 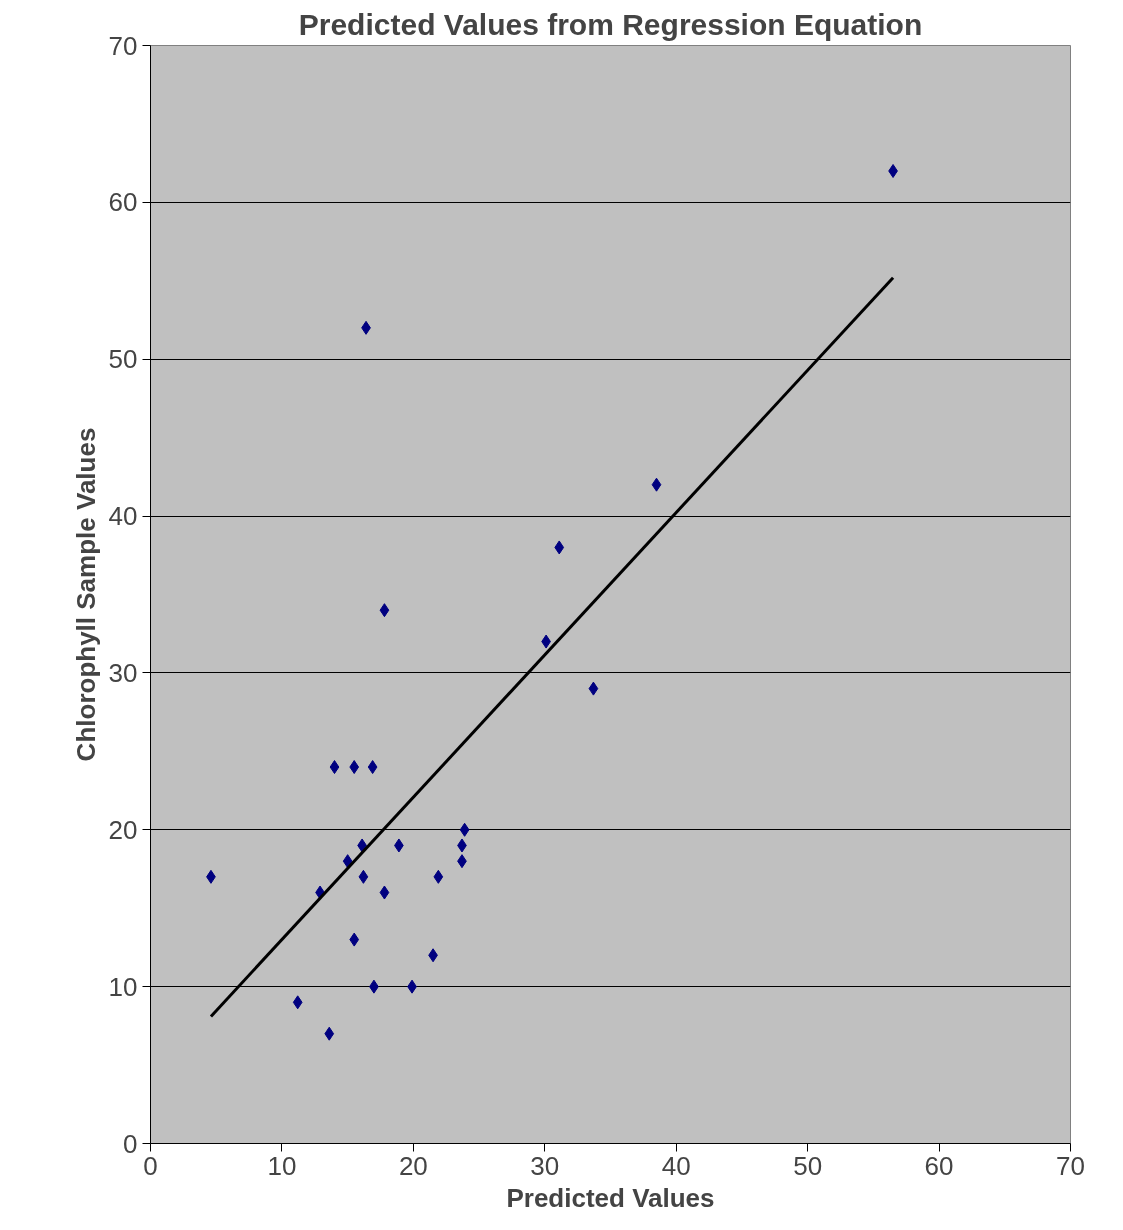 I want to click on x-tick-label: 70, so click(x=1070, y=1165).